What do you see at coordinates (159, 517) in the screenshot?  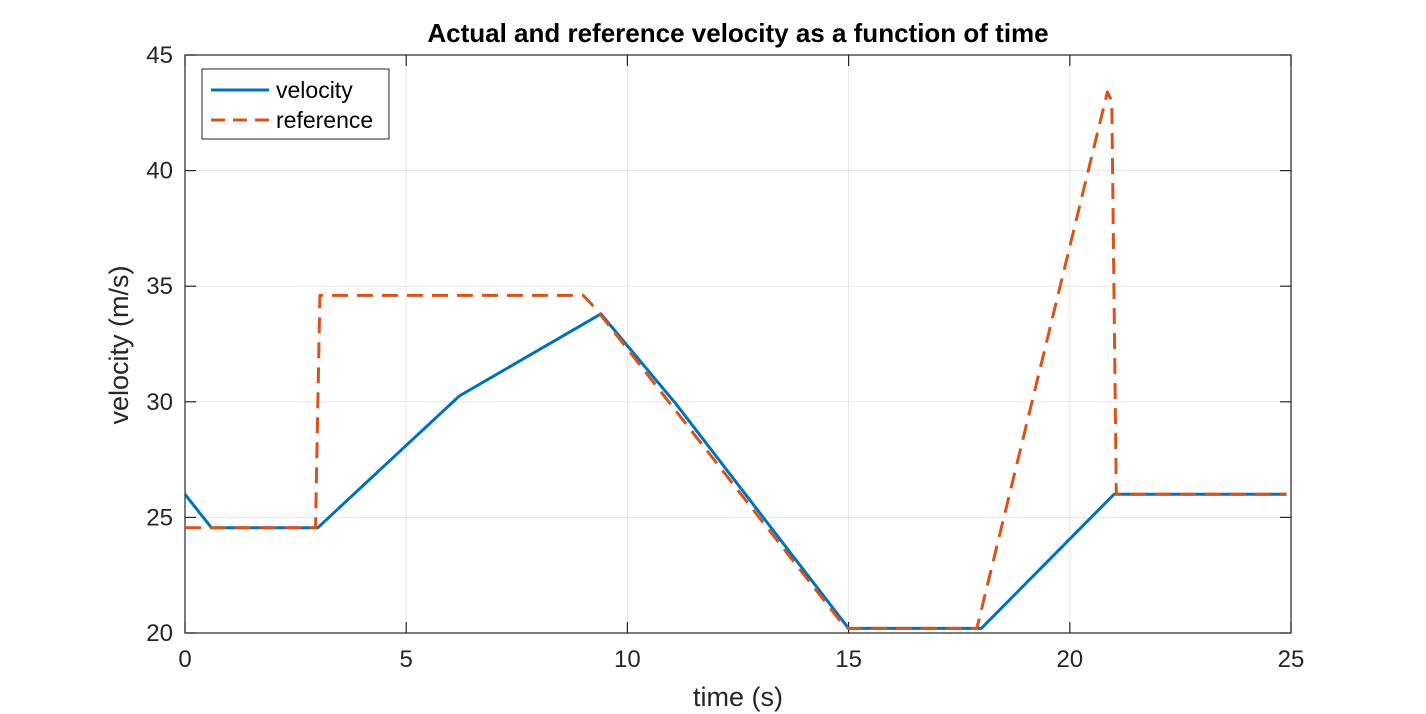 I see `y-tick-label: 25` at bounding box center [159, 517].